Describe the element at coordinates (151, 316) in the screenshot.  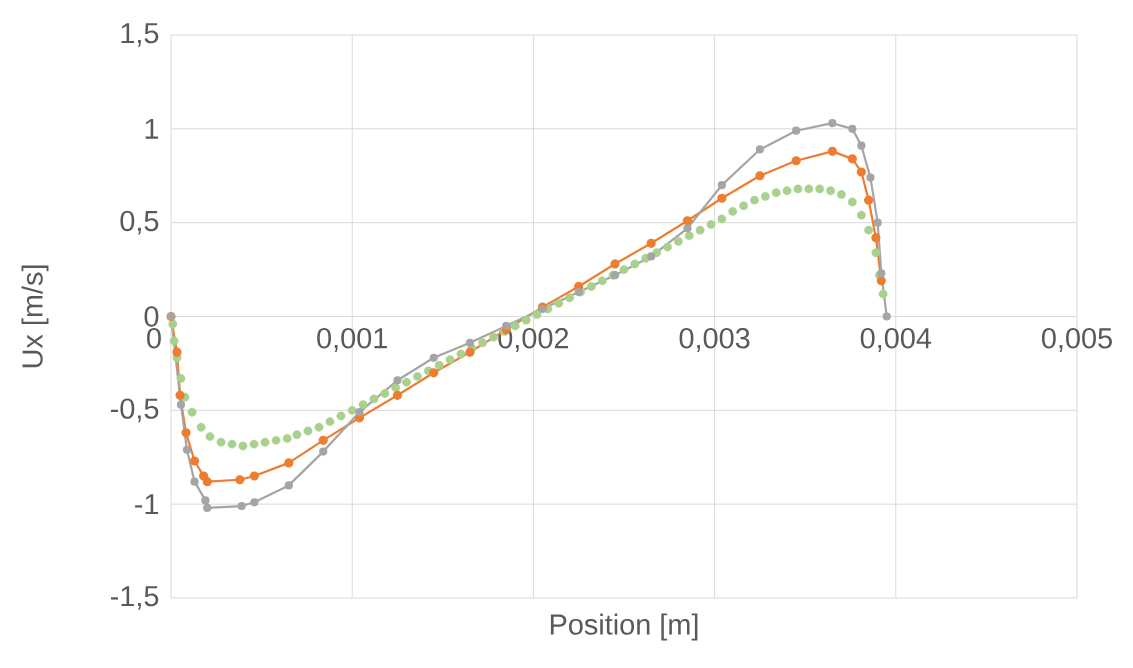
I see `y-tick-label: 0` at that location.